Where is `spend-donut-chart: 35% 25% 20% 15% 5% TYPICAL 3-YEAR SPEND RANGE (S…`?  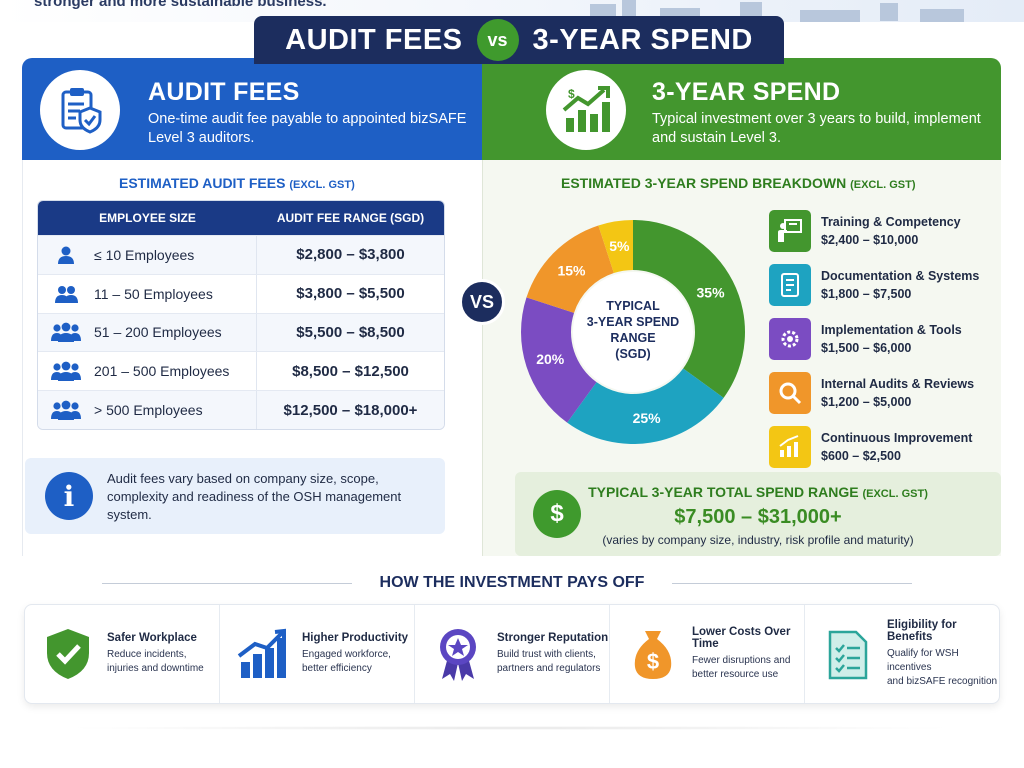 spend-donut-chart: 35% 25% 20% 15% 5% TYPICAL 3-YEAR SPEND RANGE (S… is located at coordinates (633, 332).